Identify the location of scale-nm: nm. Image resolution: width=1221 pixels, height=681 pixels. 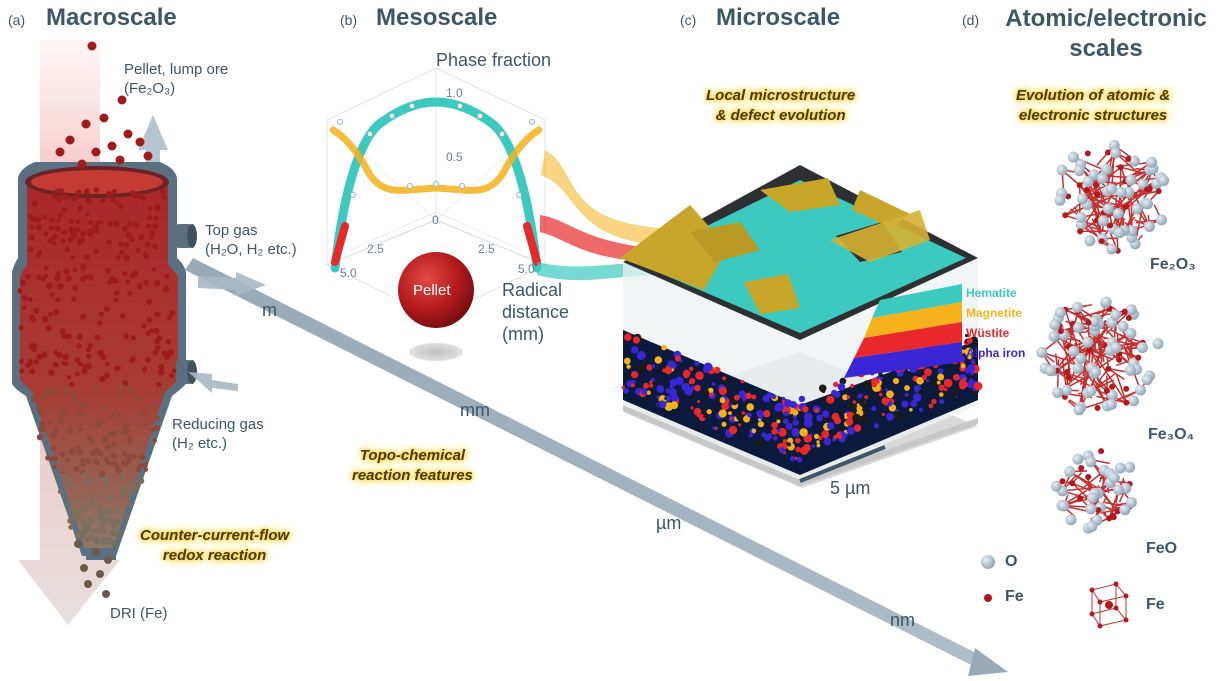
(903, 620).